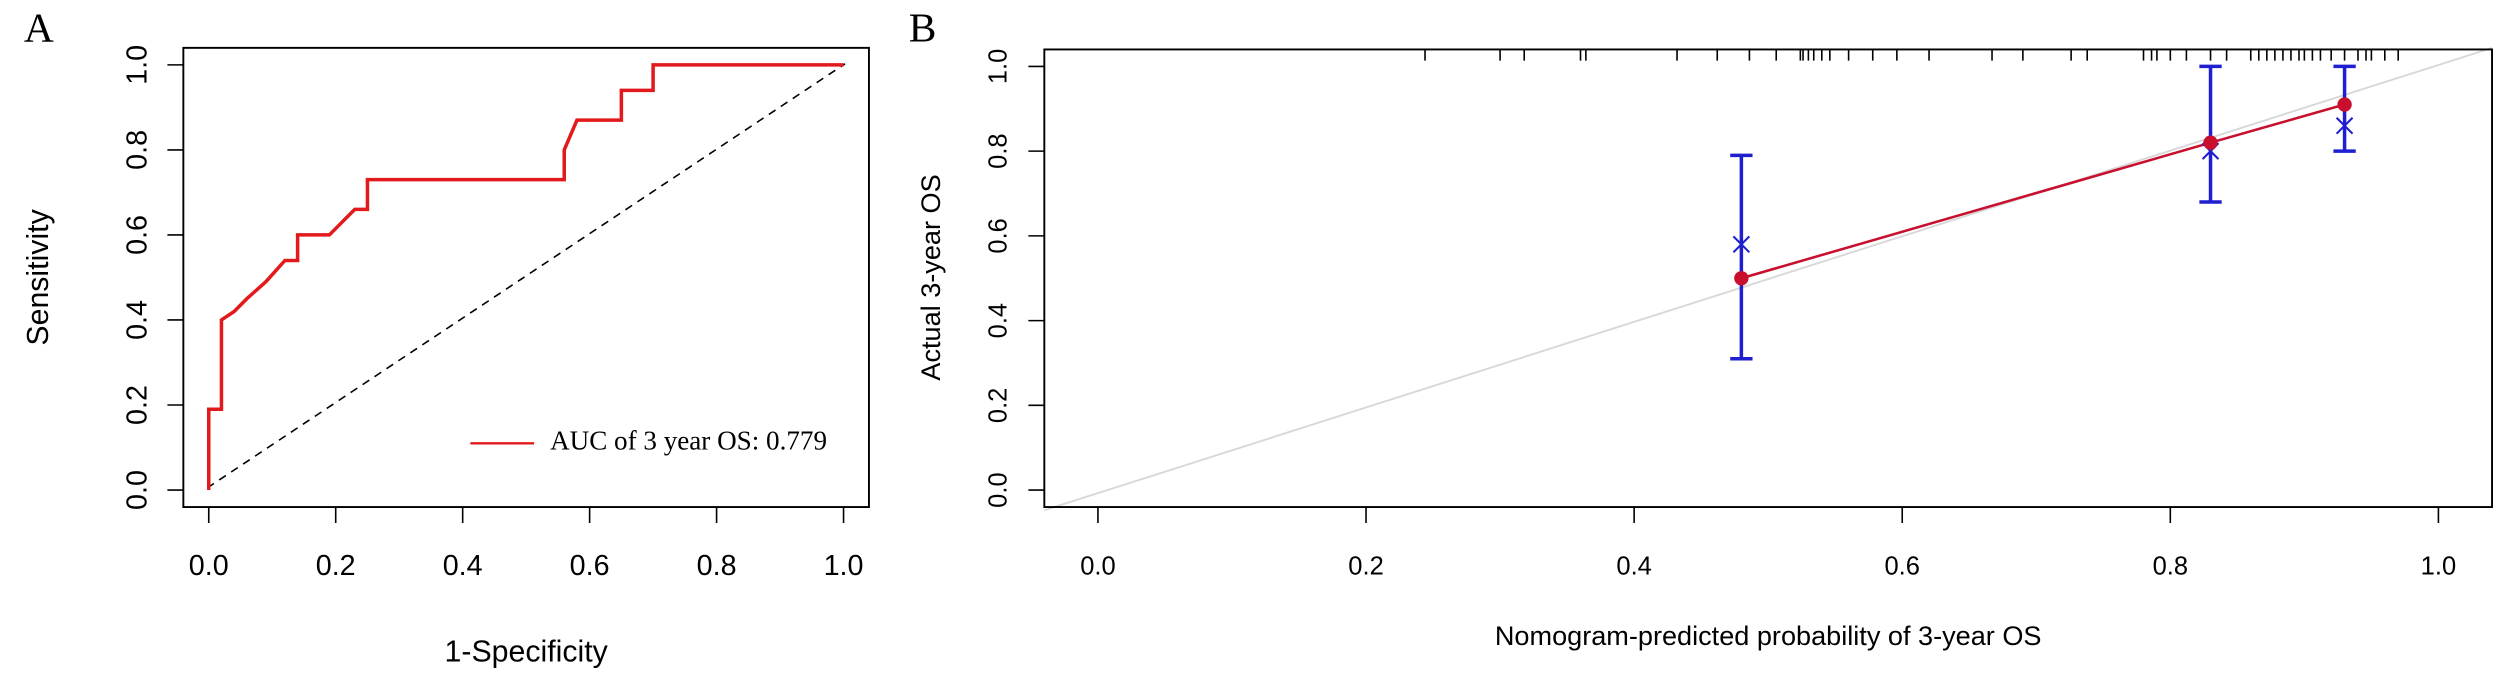 This screenshot has height=696, width=2500. I want to click on x-axis-title: 1-Specificity, so click(527, 652).